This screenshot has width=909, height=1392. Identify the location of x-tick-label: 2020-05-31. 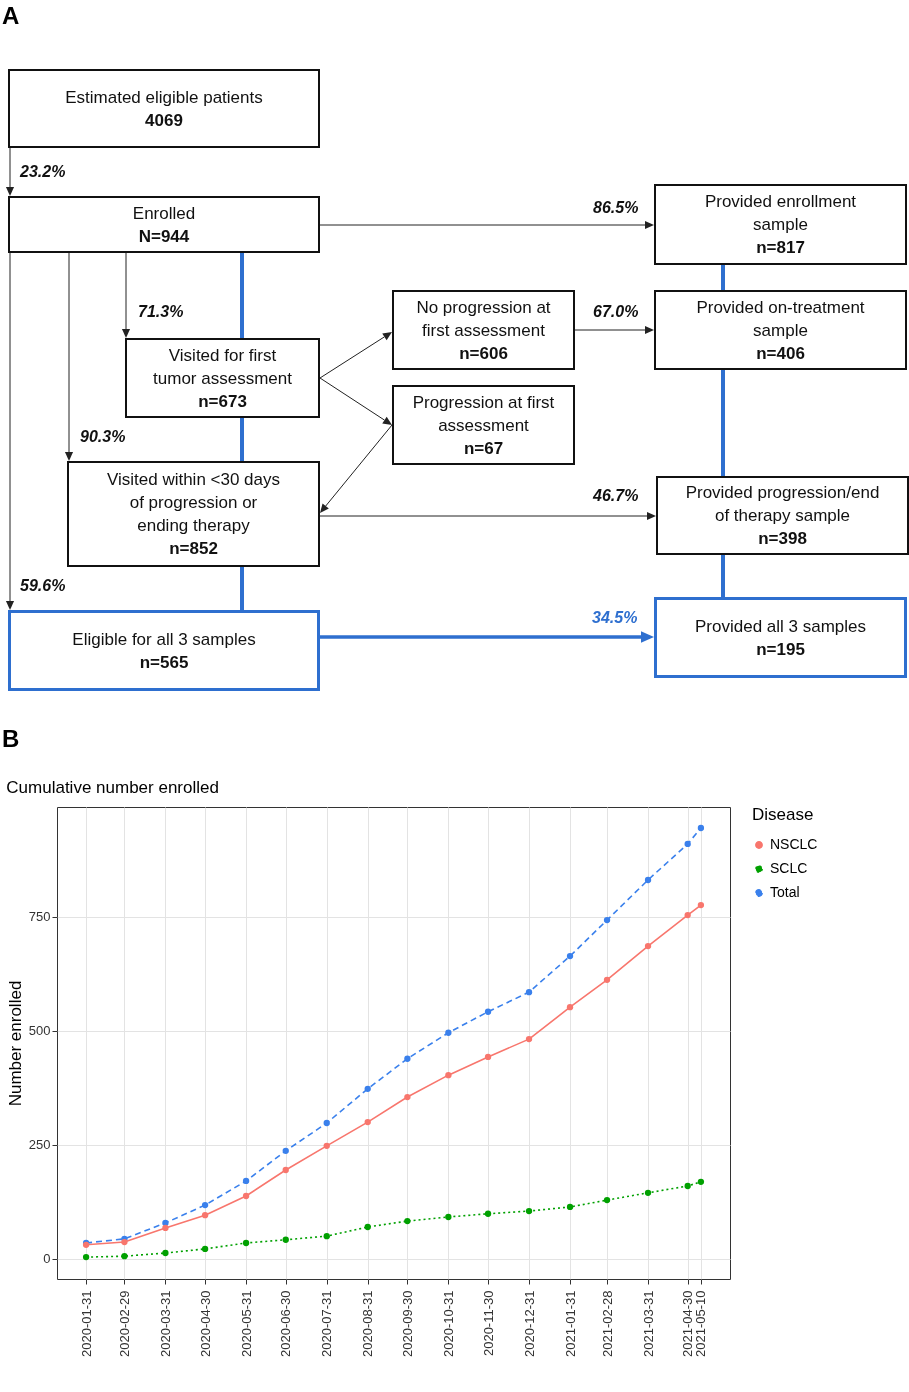
(246, 1323).